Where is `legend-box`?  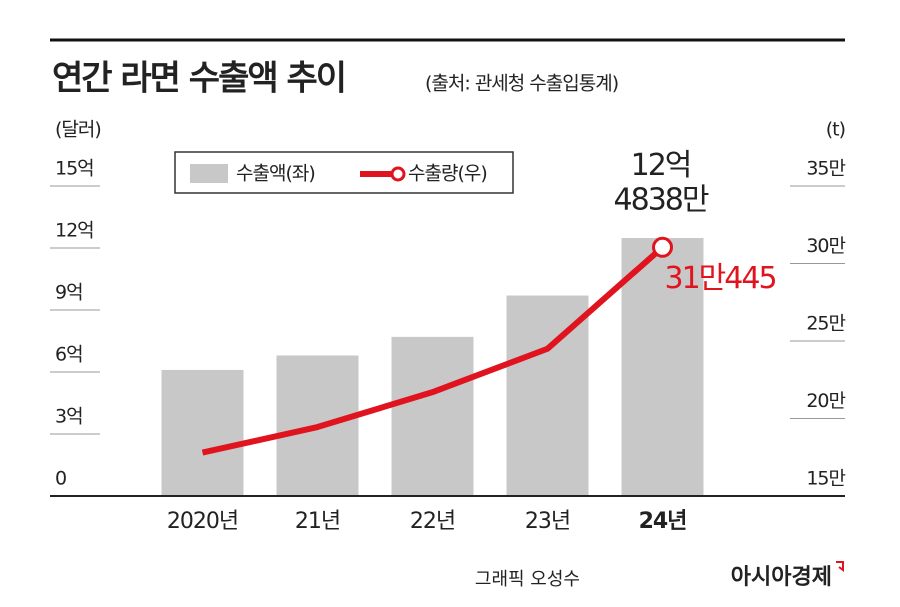 legend-box is located at coordinates (344, 172).